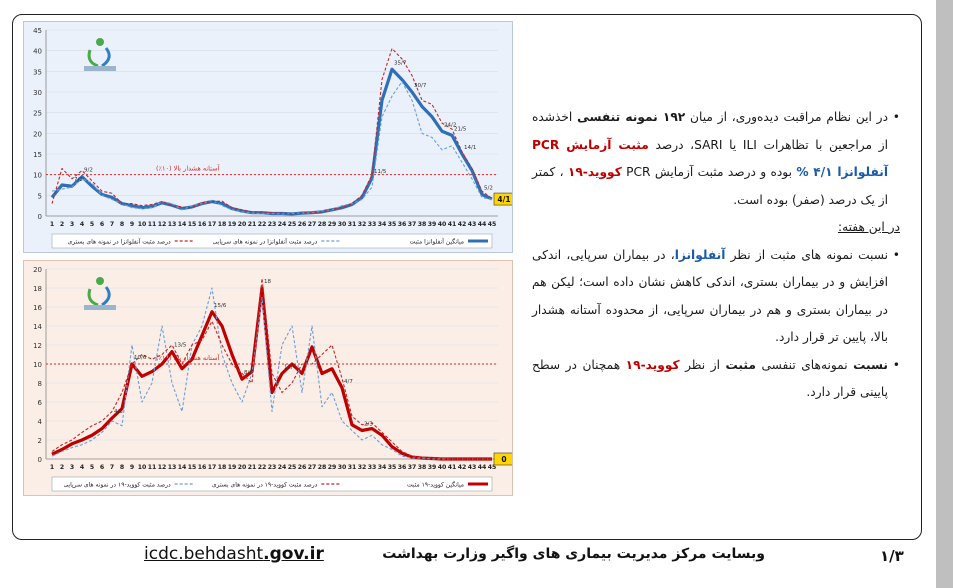 This screenshot has height=588, width=953. What do you see at coordinates (502, 199) in the screenshot?
I see `end-badge` at bounding box center [502, 199].